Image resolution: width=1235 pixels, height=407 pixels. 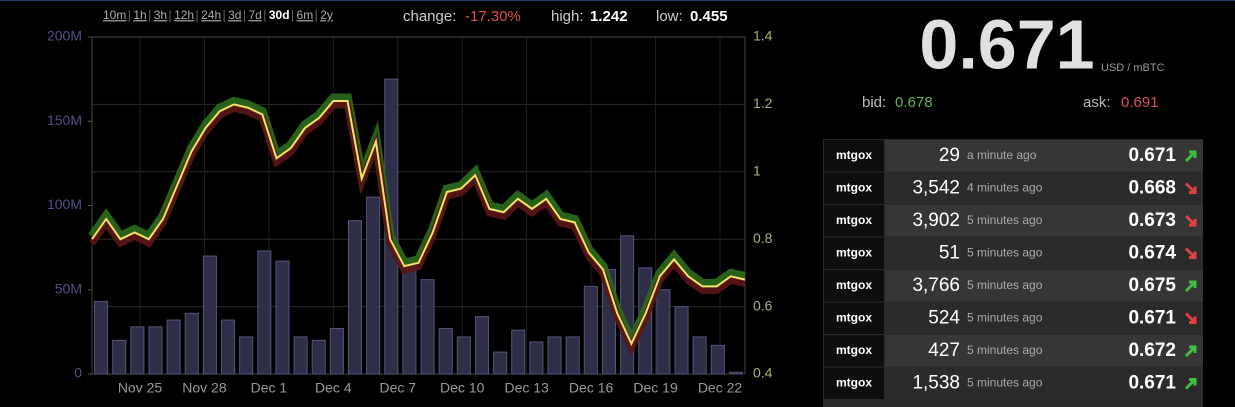 I want to click on x-tick-label: Nov 28, so click(x=204, y=388).